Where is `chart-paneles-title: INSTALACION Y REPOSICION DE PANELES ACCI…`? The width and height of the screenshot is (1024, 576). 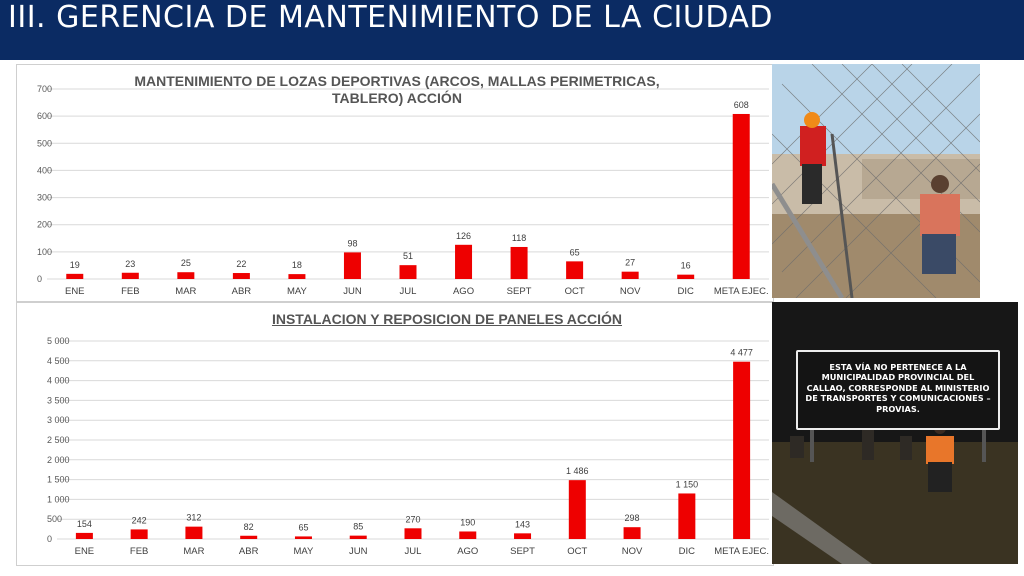 chart-paneles-title: INSTALACION Y REPOSICION DE PANELES ACCI… is located at coordinates (447, 319).